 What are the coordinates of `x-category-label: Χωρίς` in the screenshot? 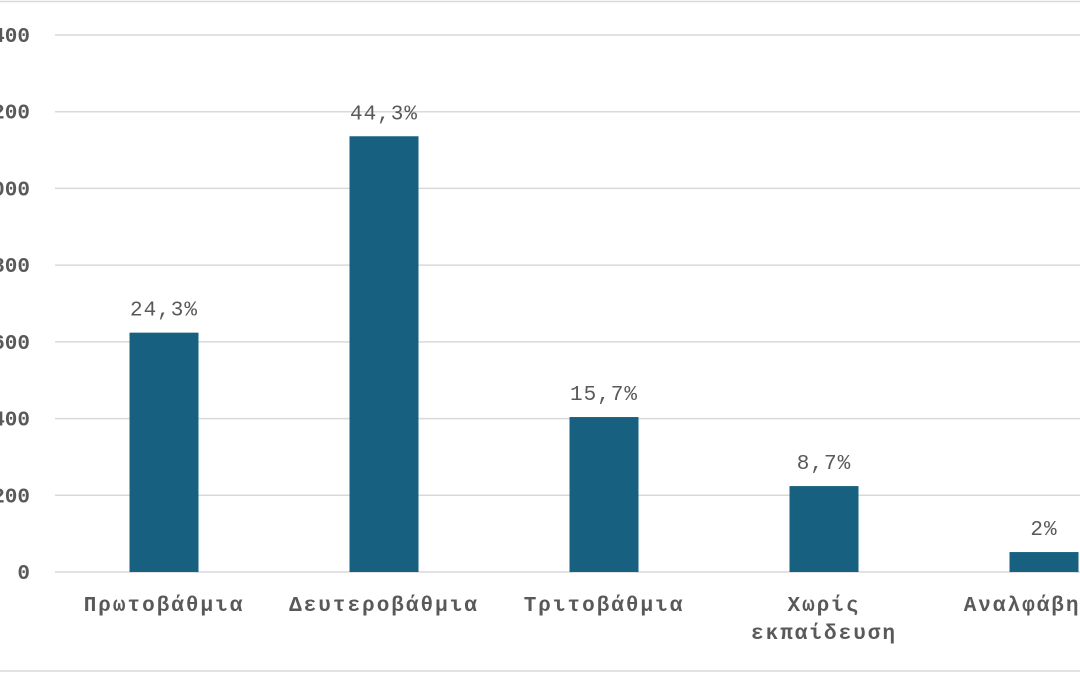 It's located at (823, 606).